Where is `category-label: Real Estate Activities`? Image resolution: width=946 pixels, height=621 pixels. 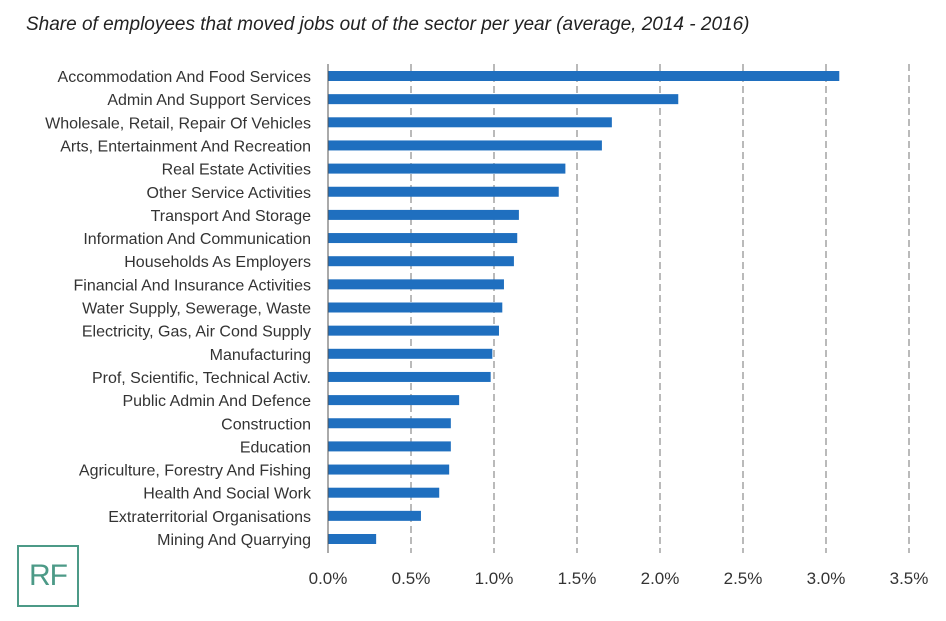
category-label: Real Estate Activities is located at coordinates (236, 170).